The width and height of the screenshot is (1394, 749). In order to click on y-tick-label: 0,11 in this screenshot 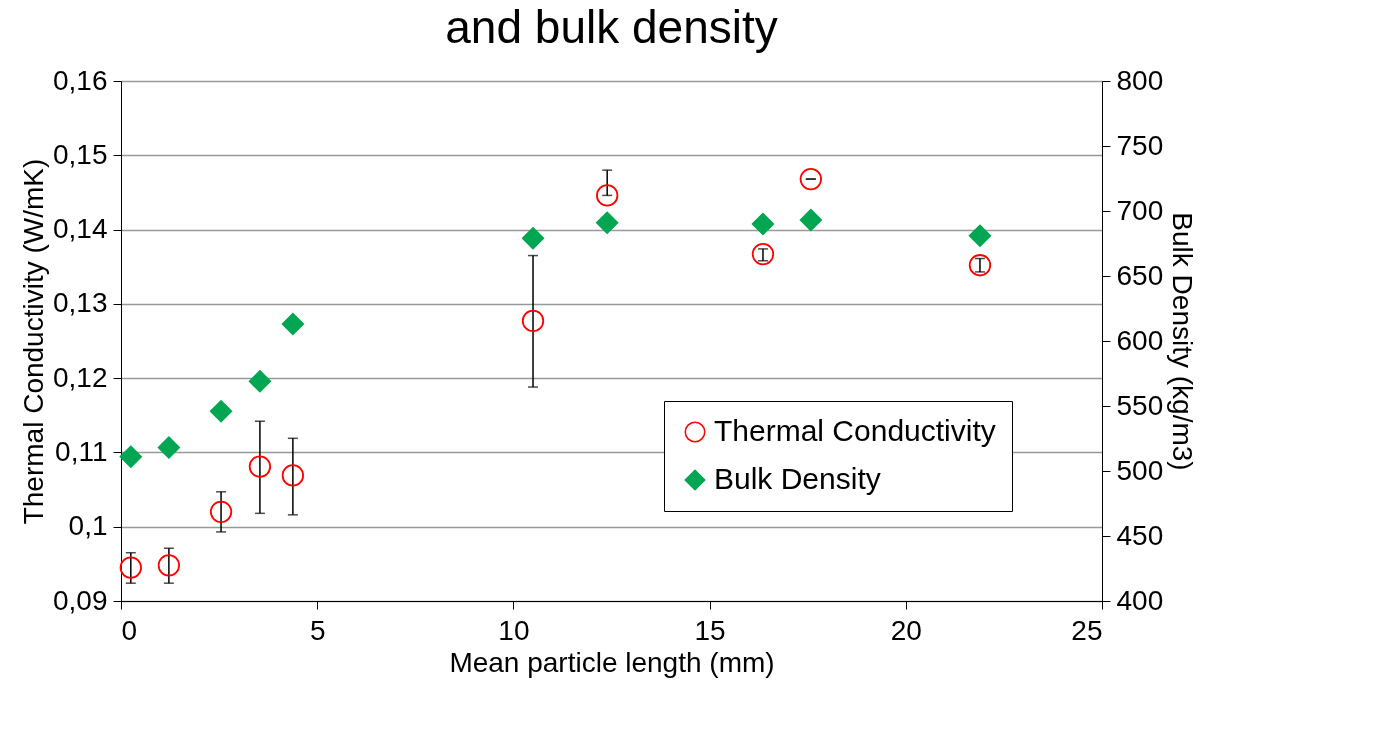, I will do `click(81, 451)`.